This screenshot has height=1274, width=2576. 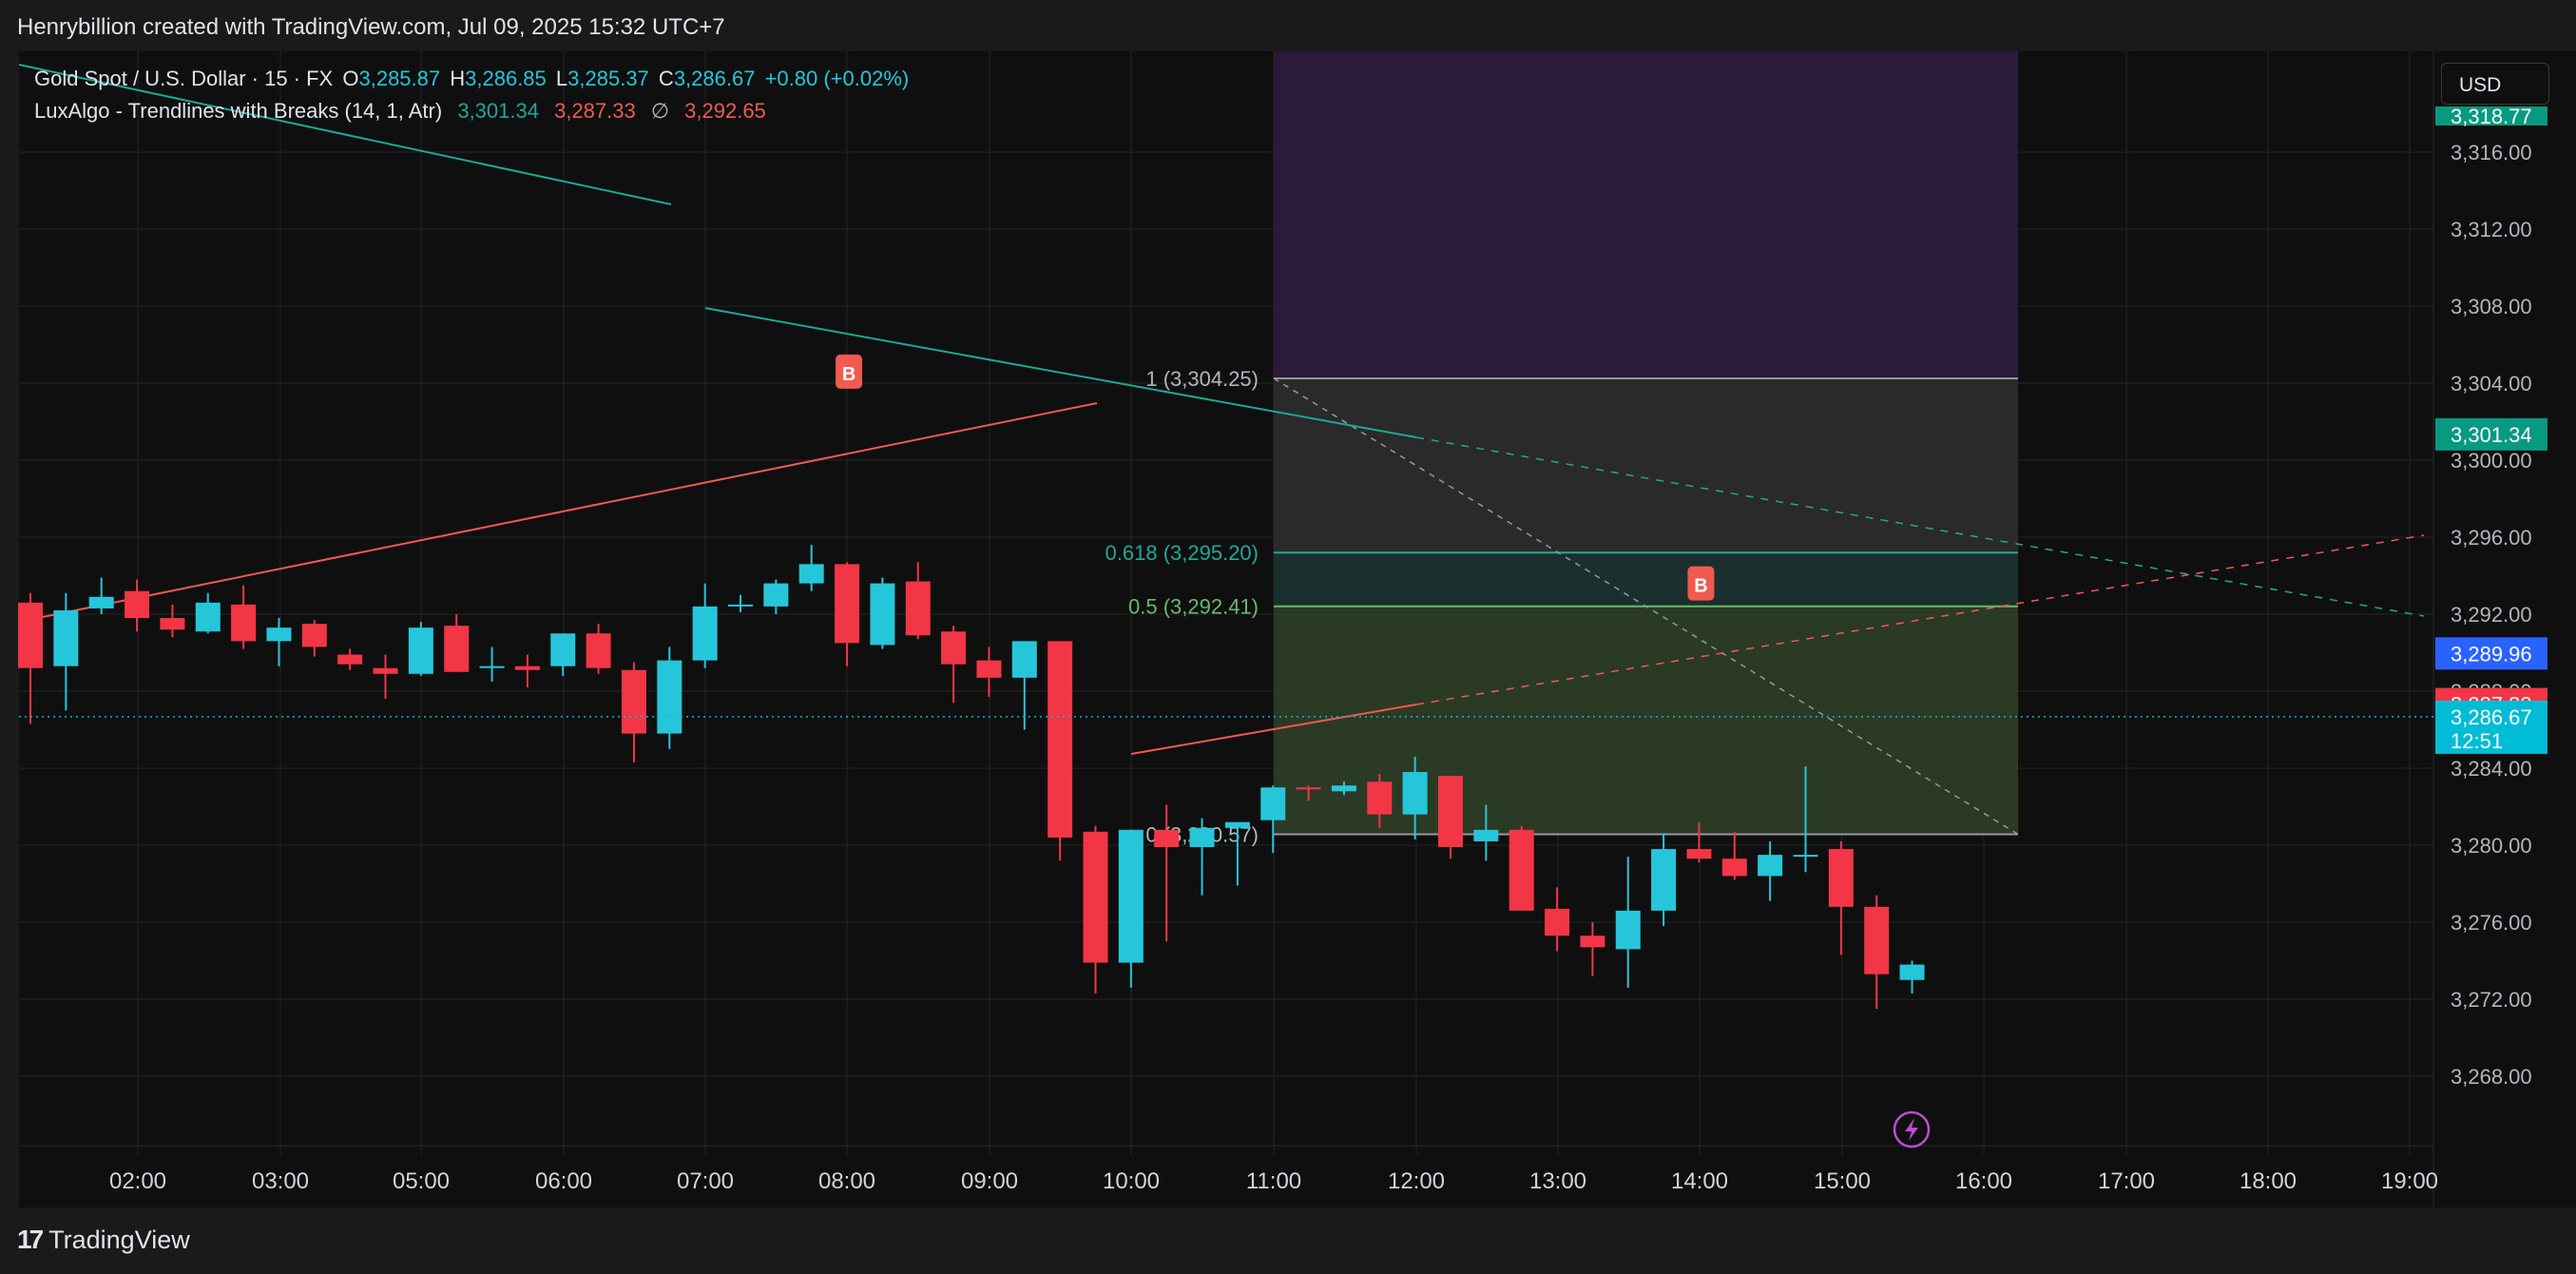 What do you see at coordinates (2491, 461) in the screenshot?
I see `price-tick-label: 3,300.00` at bounding box center [2491, 461].